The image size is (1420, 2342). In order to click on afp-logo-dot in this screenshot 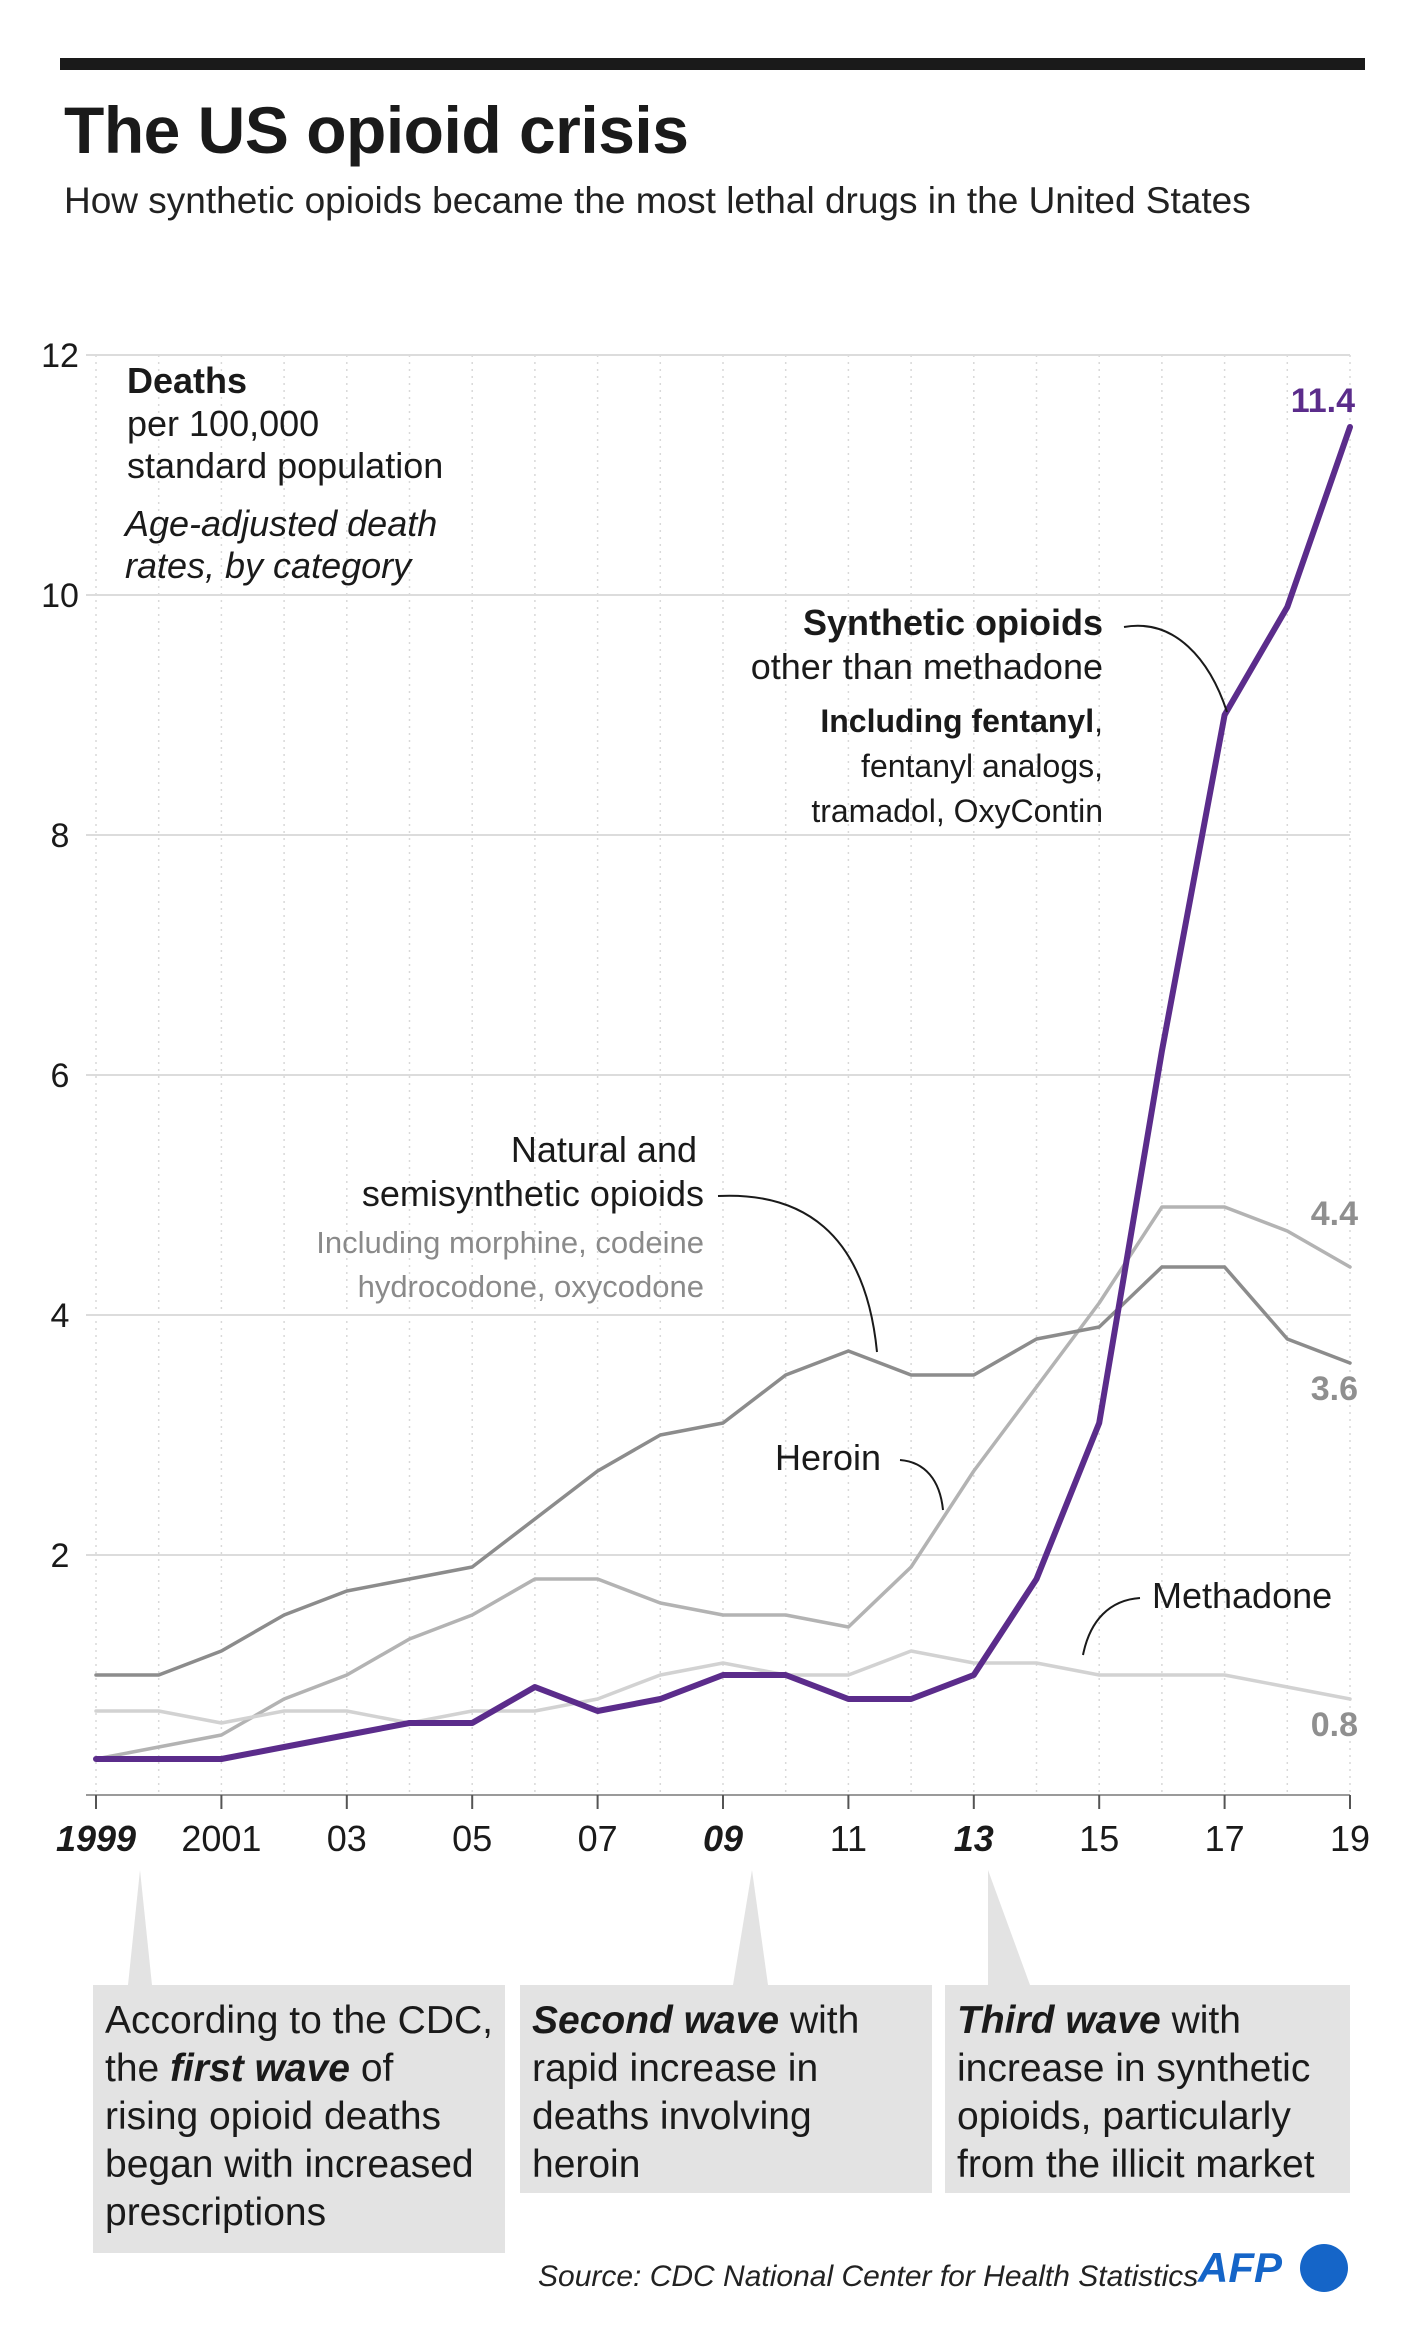, I will do `click(1324, 2268)`.